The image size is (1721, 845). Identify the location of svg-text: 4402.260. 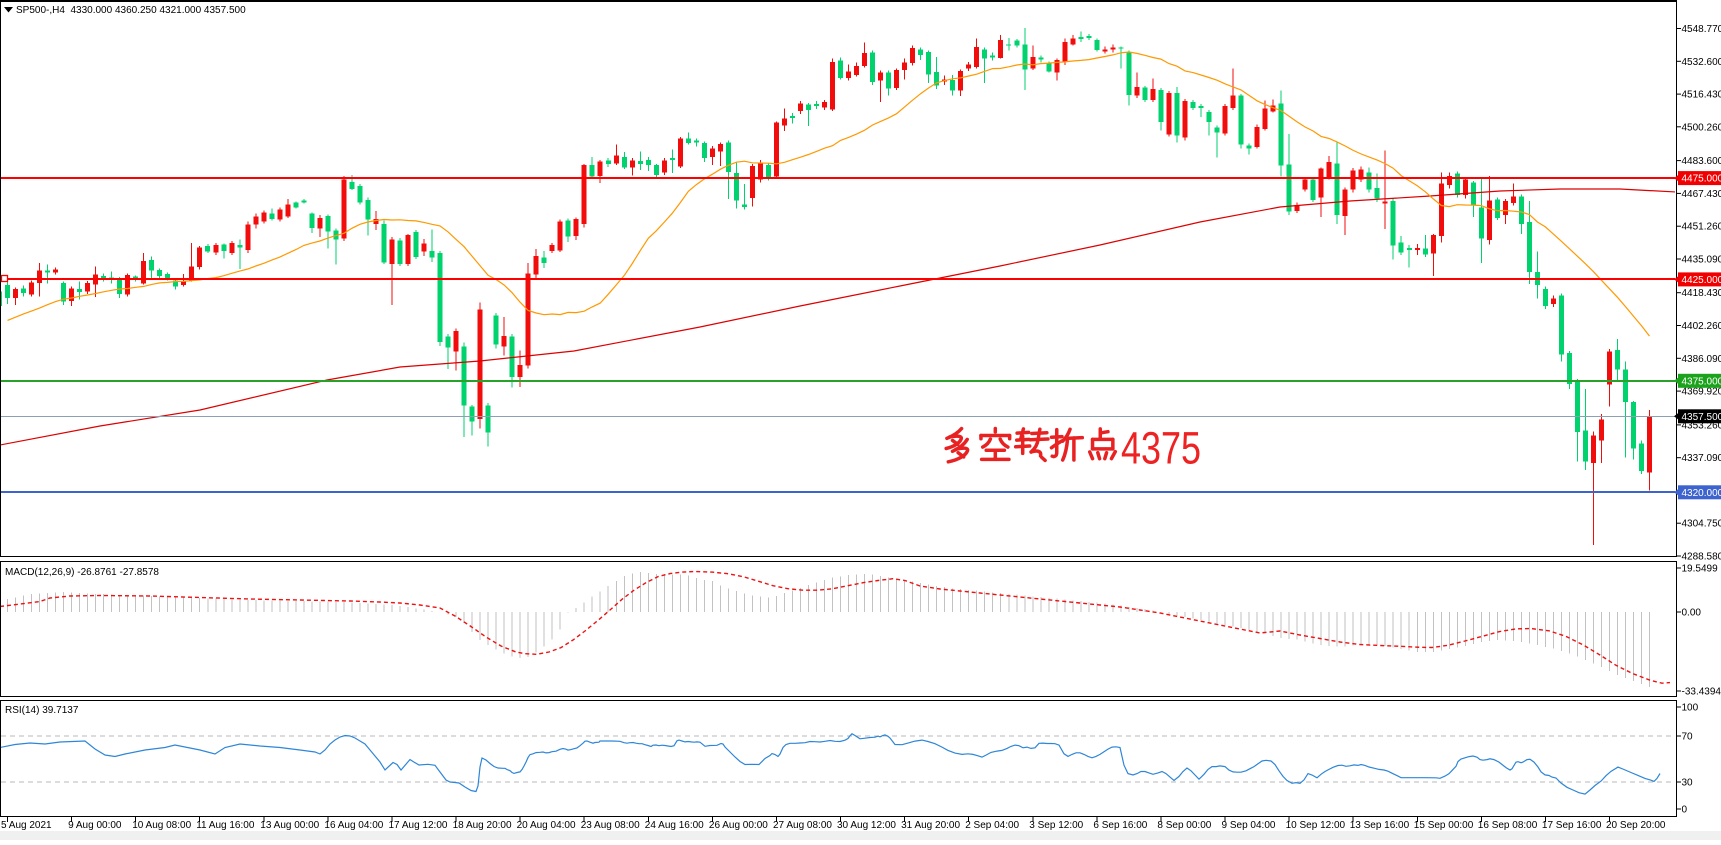
(1701, 326).